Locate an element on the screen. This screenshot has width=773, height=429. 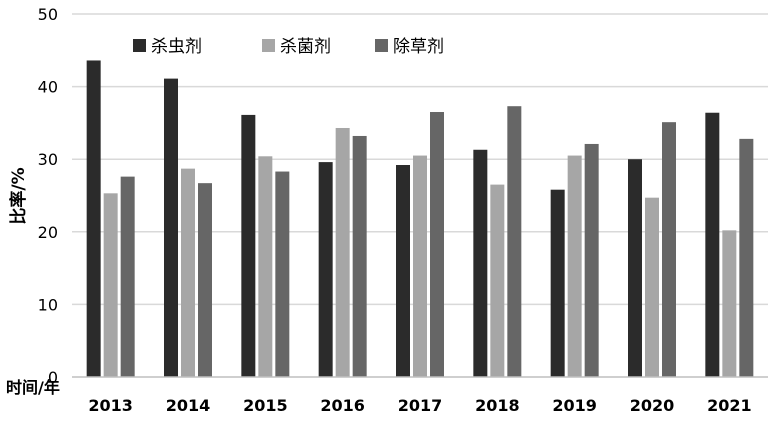
x-tick-label: 2021 is located at coordinates (729, 405).